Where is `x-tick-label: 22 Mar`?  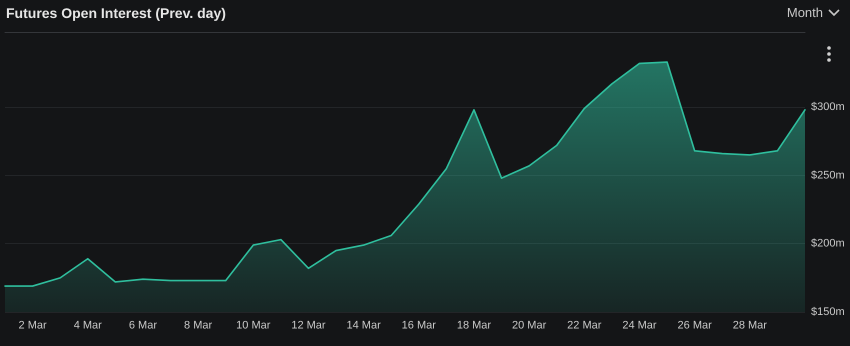
x-tick-label: 22 Mar is located at coordinates (584, 326).